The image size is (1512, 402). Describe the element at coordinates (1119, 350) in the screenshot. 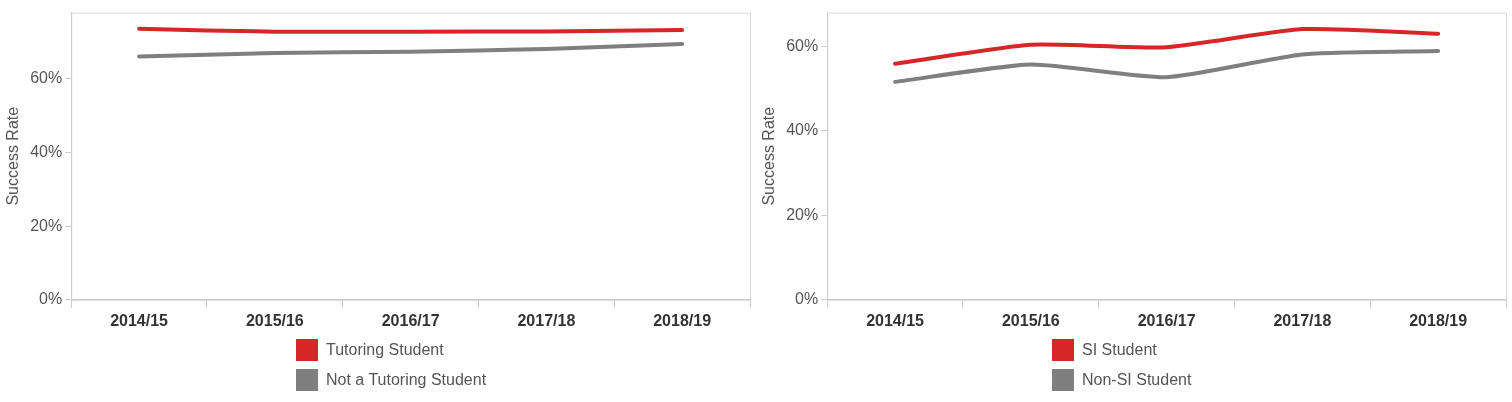

I see `legend-label: SI Student` at that location.